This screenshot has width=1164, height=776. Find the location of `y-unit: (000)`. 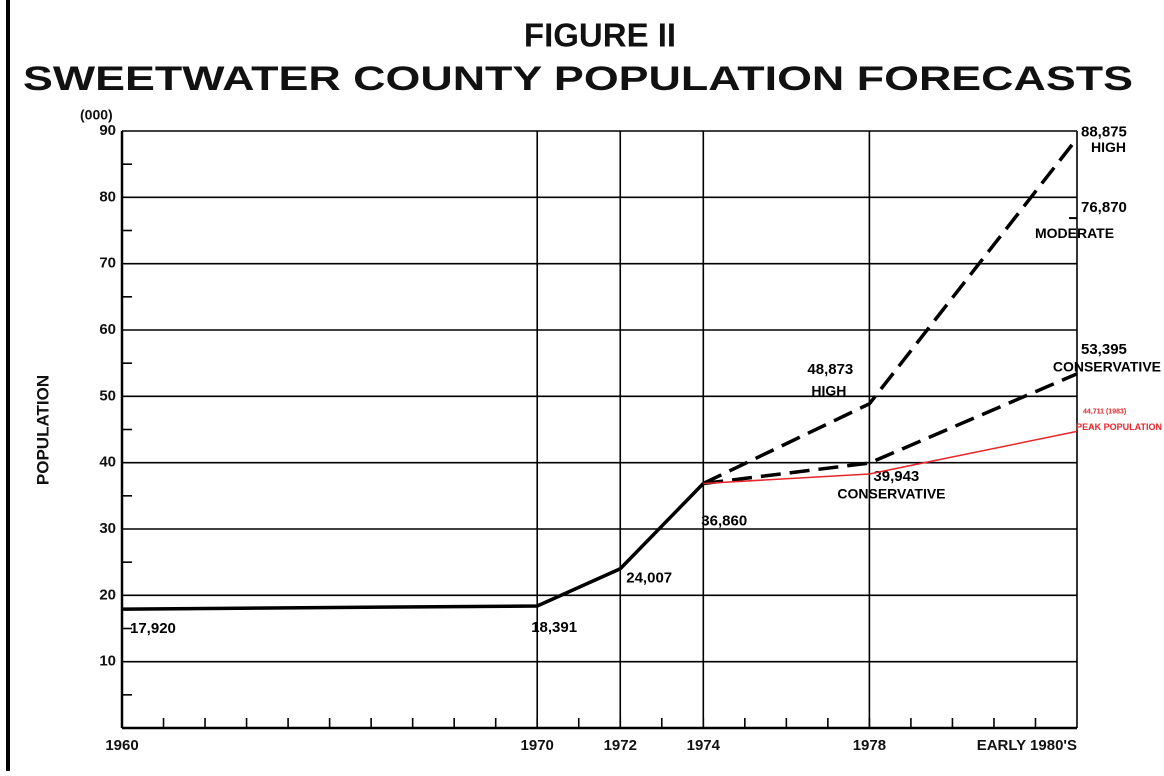

y-unit: (000) is located at coordinates (96, 115).